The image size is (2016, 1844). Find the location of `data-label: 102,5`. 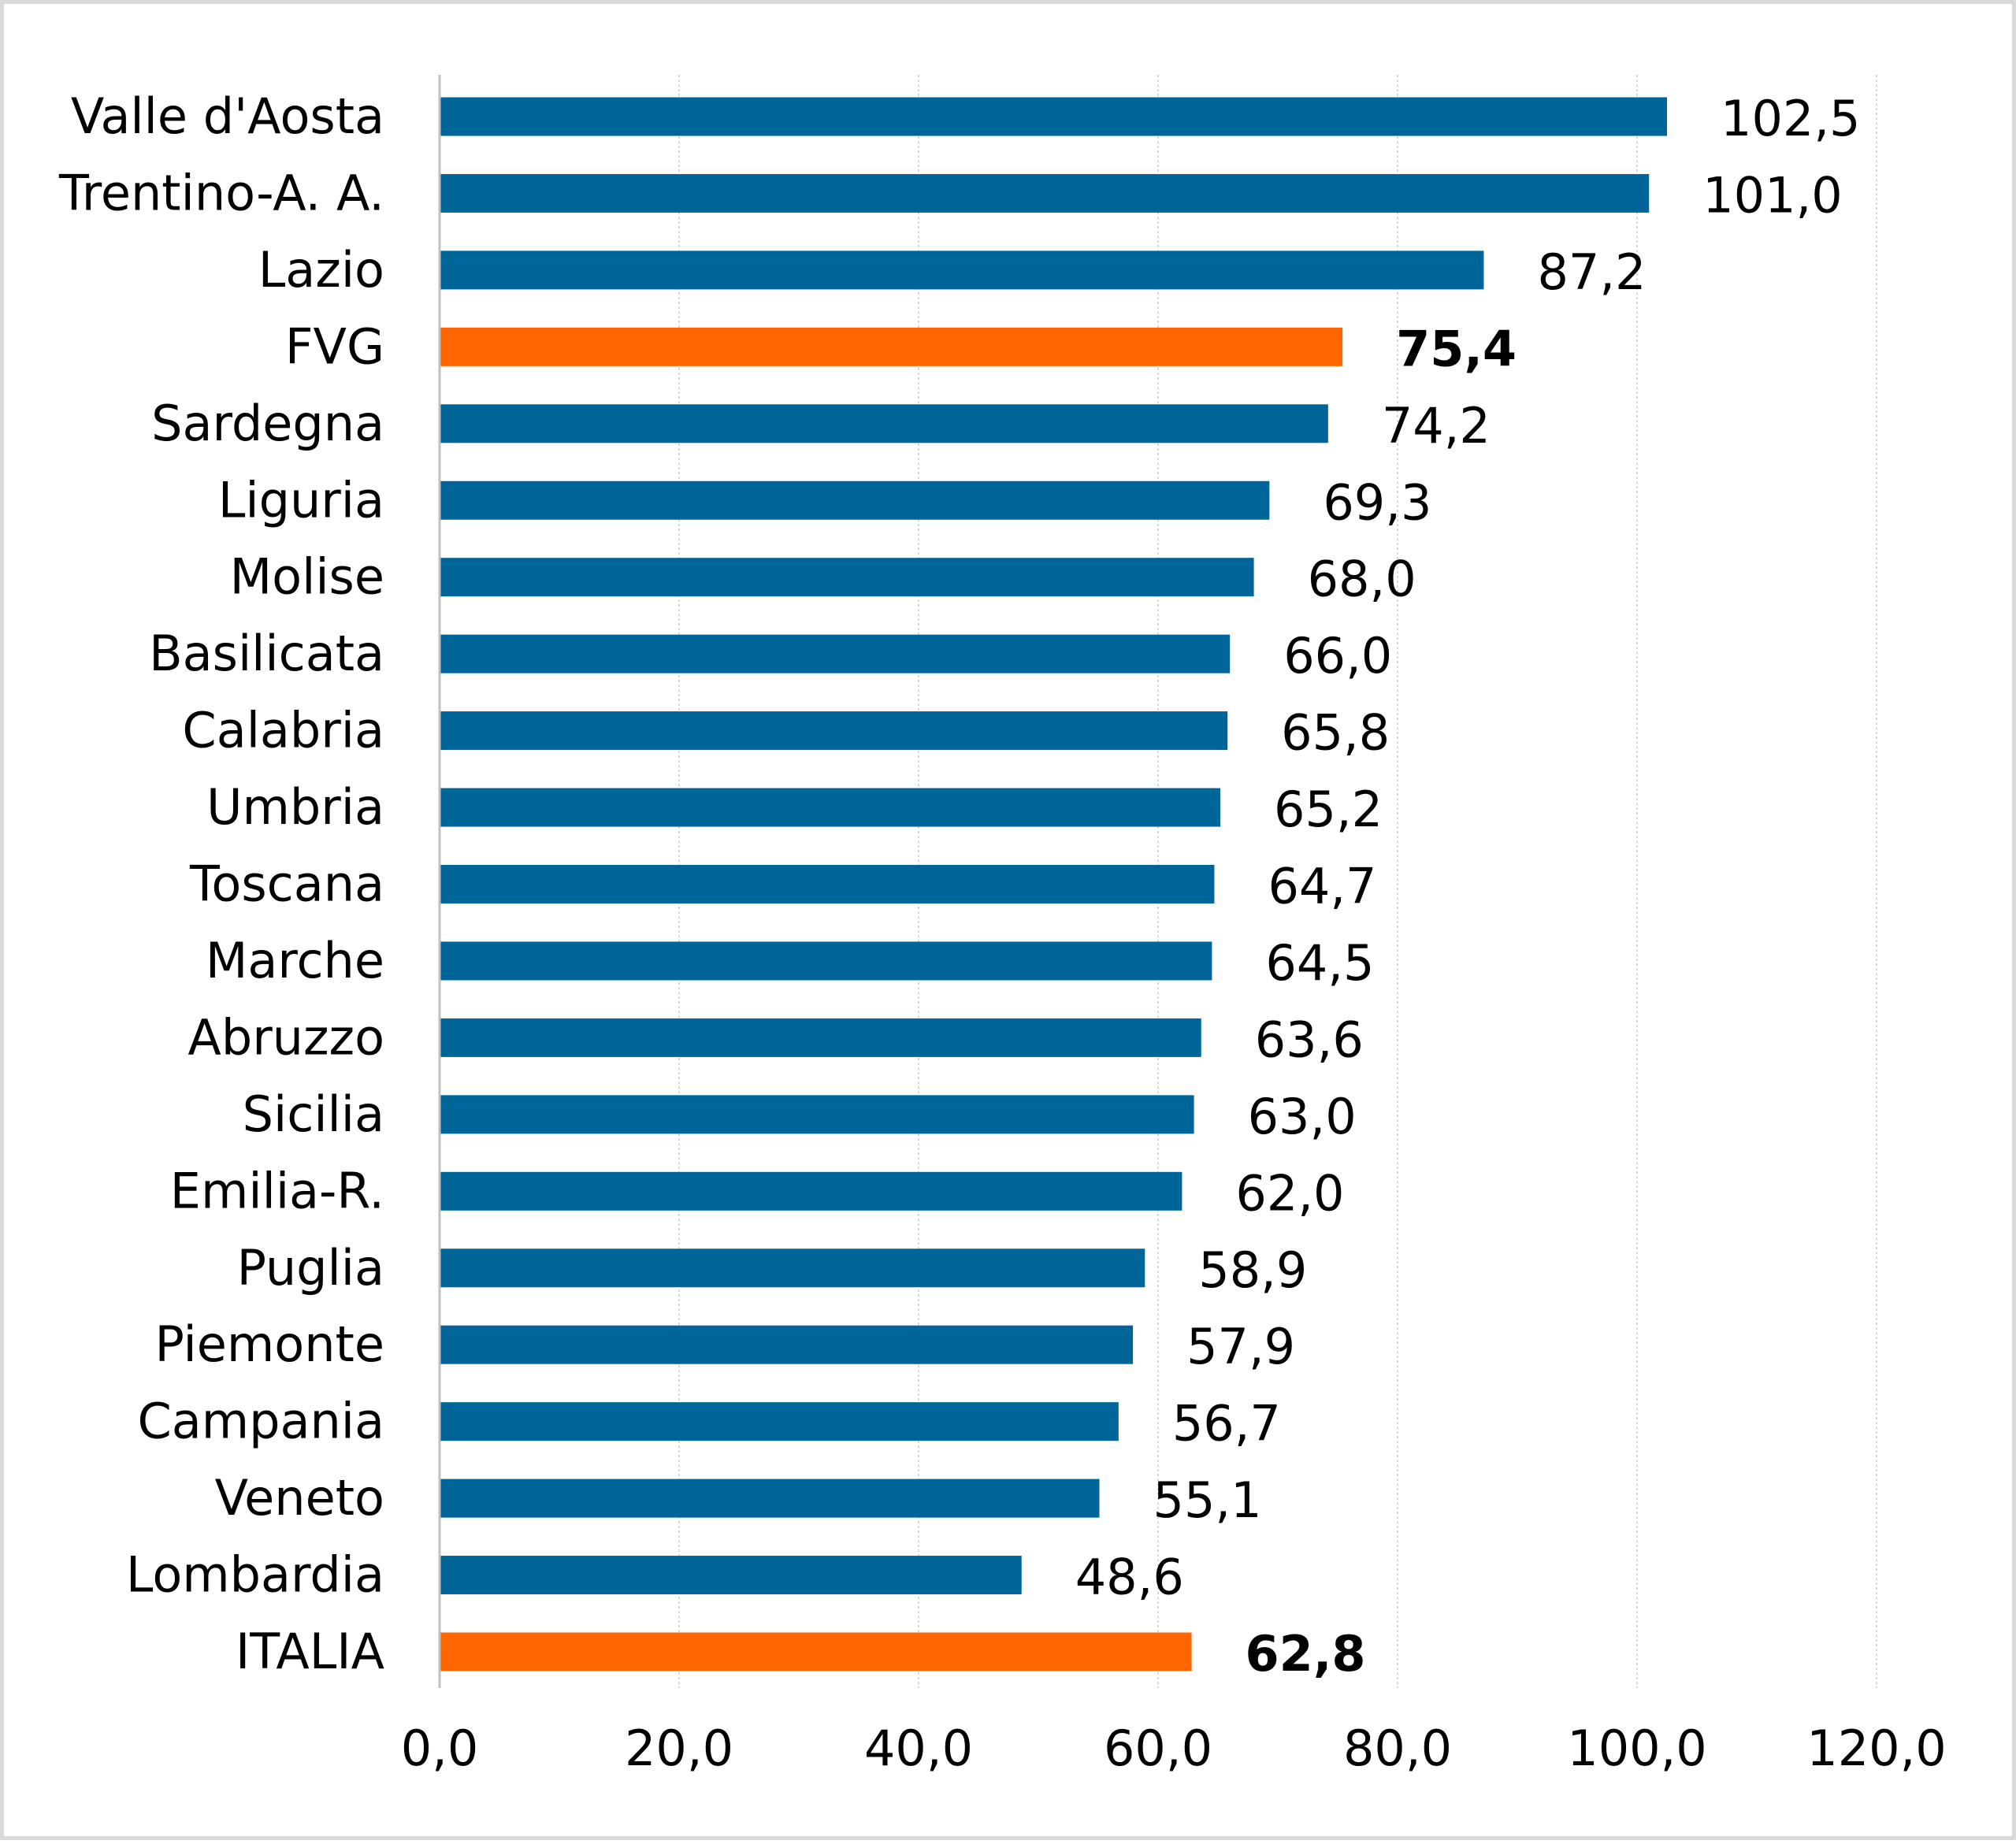

data-label: 102,5 is located at coordinates (1791, 118).